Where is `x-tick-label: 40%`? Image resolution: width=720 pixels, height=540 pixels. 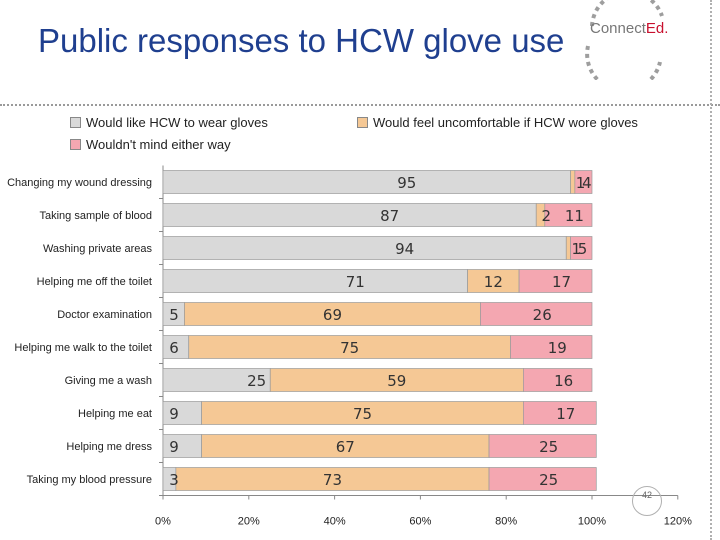
x-tick-label: 40% is located at coordinates (335, 522).